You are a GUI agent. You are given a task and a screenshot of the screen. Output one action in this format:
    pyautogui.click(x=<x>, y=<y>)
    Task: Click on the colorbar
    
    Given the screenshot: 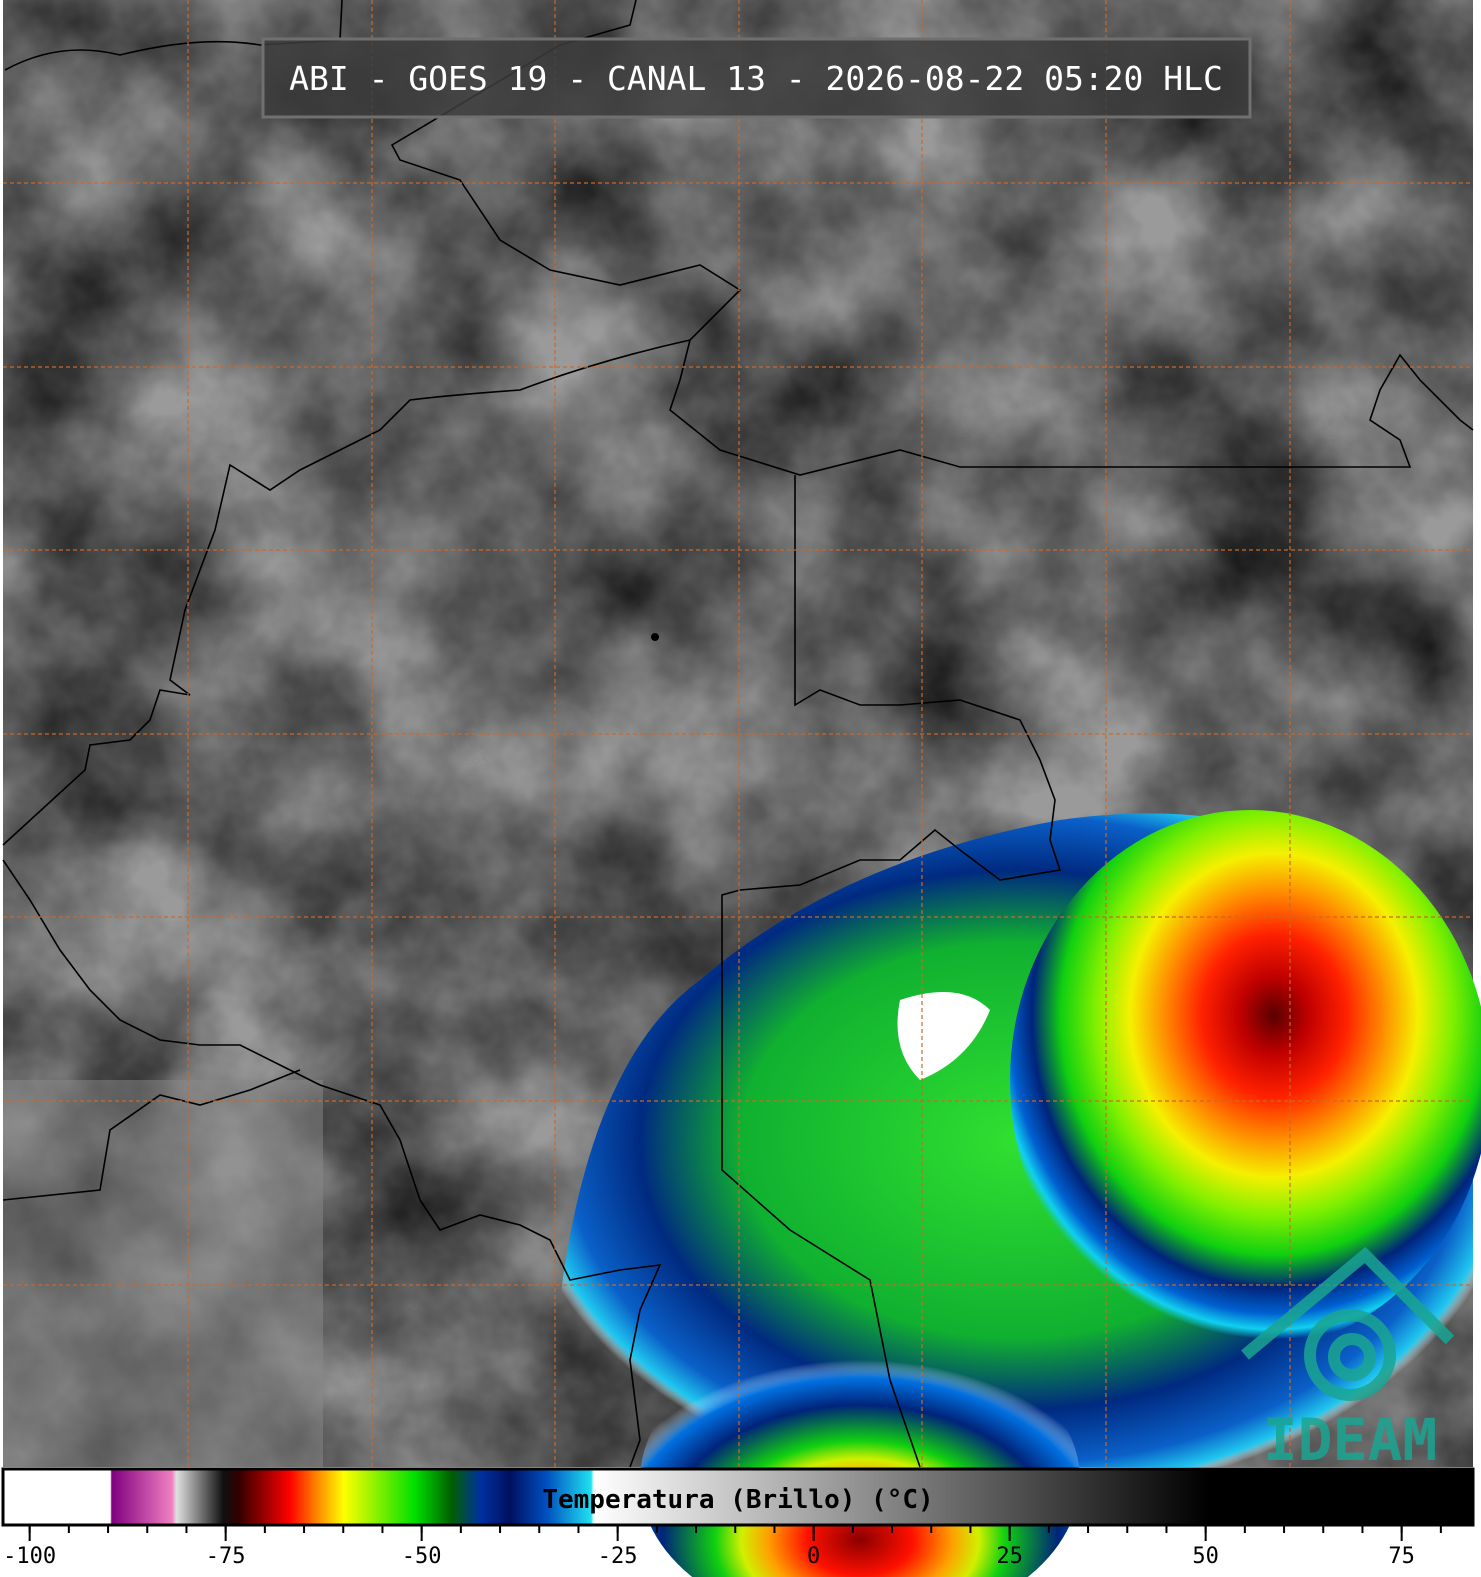 What is the action you would take?
    pyautogui.click(x=738, y=1497)
    